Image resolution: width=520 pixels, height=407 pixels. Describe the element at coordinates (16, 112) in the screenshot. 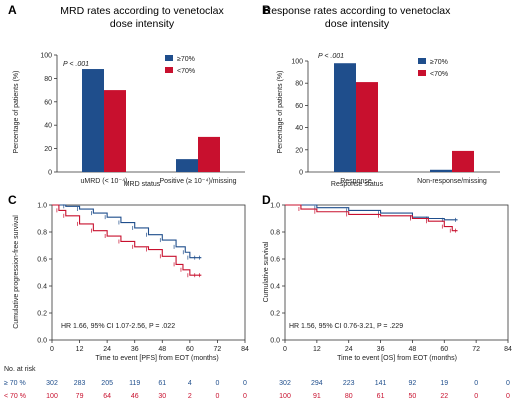

I see `panel-a-y-axis-label: Percentage of patients (%)` at that location.